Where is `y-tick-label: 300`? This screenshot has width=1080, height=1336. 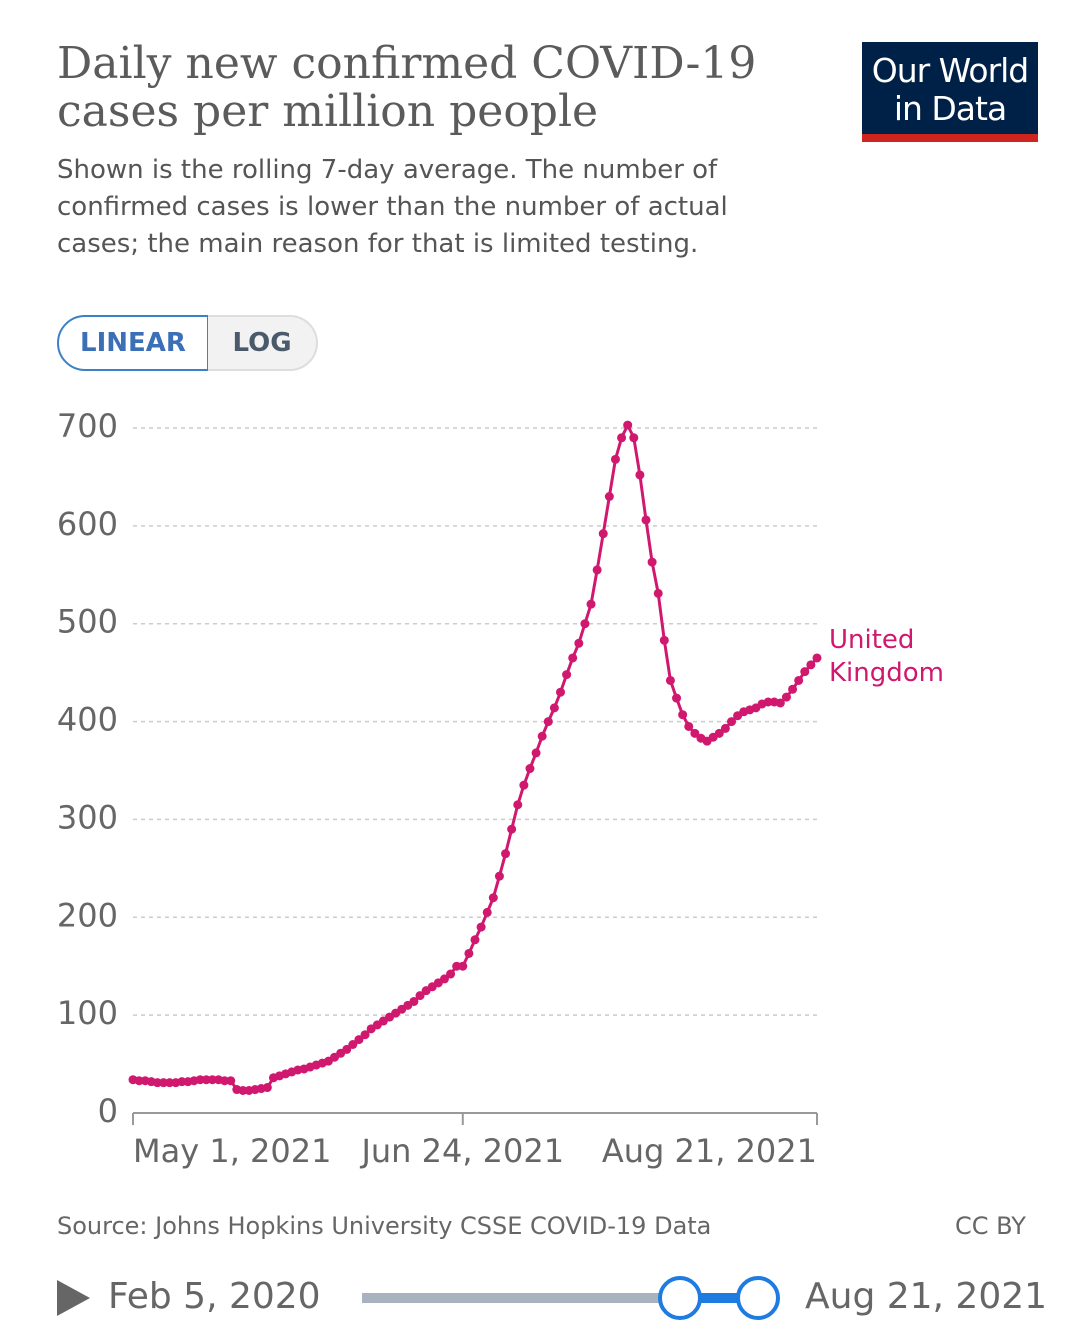 y-tick-label: 300 is located at coordinates (87, 817).